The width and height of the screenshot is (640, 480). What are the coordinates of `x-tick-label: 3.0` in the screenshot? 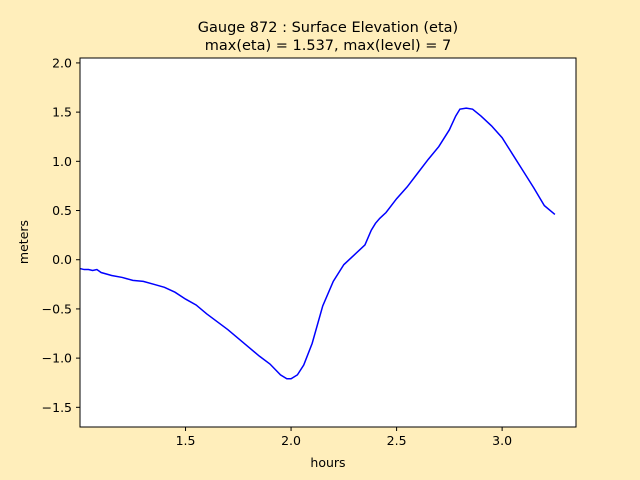 It's located at (502, 440).